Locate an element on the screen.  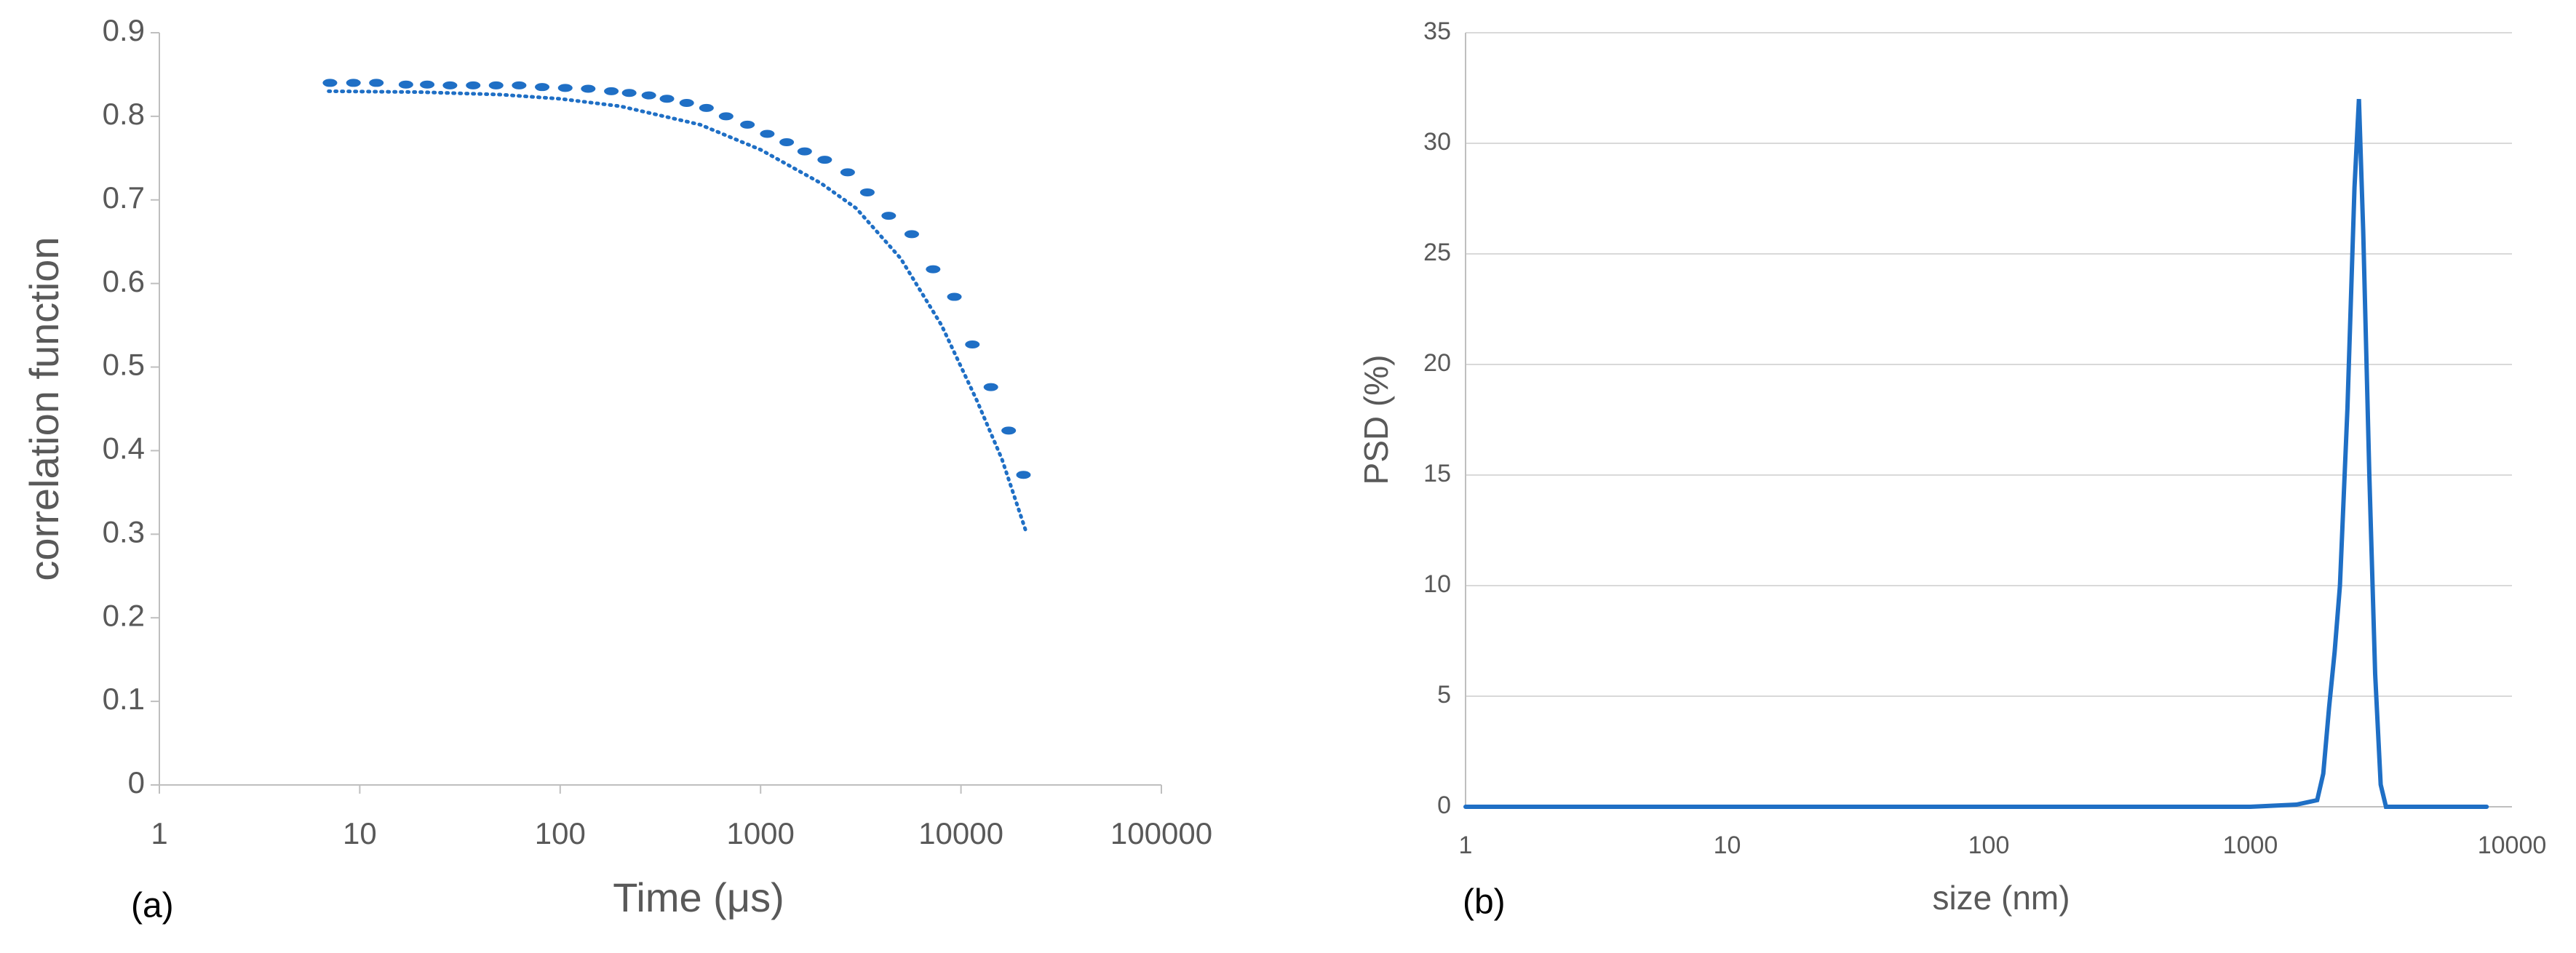
y-tick-label: 0.9 is located at coordinates (124, 30).